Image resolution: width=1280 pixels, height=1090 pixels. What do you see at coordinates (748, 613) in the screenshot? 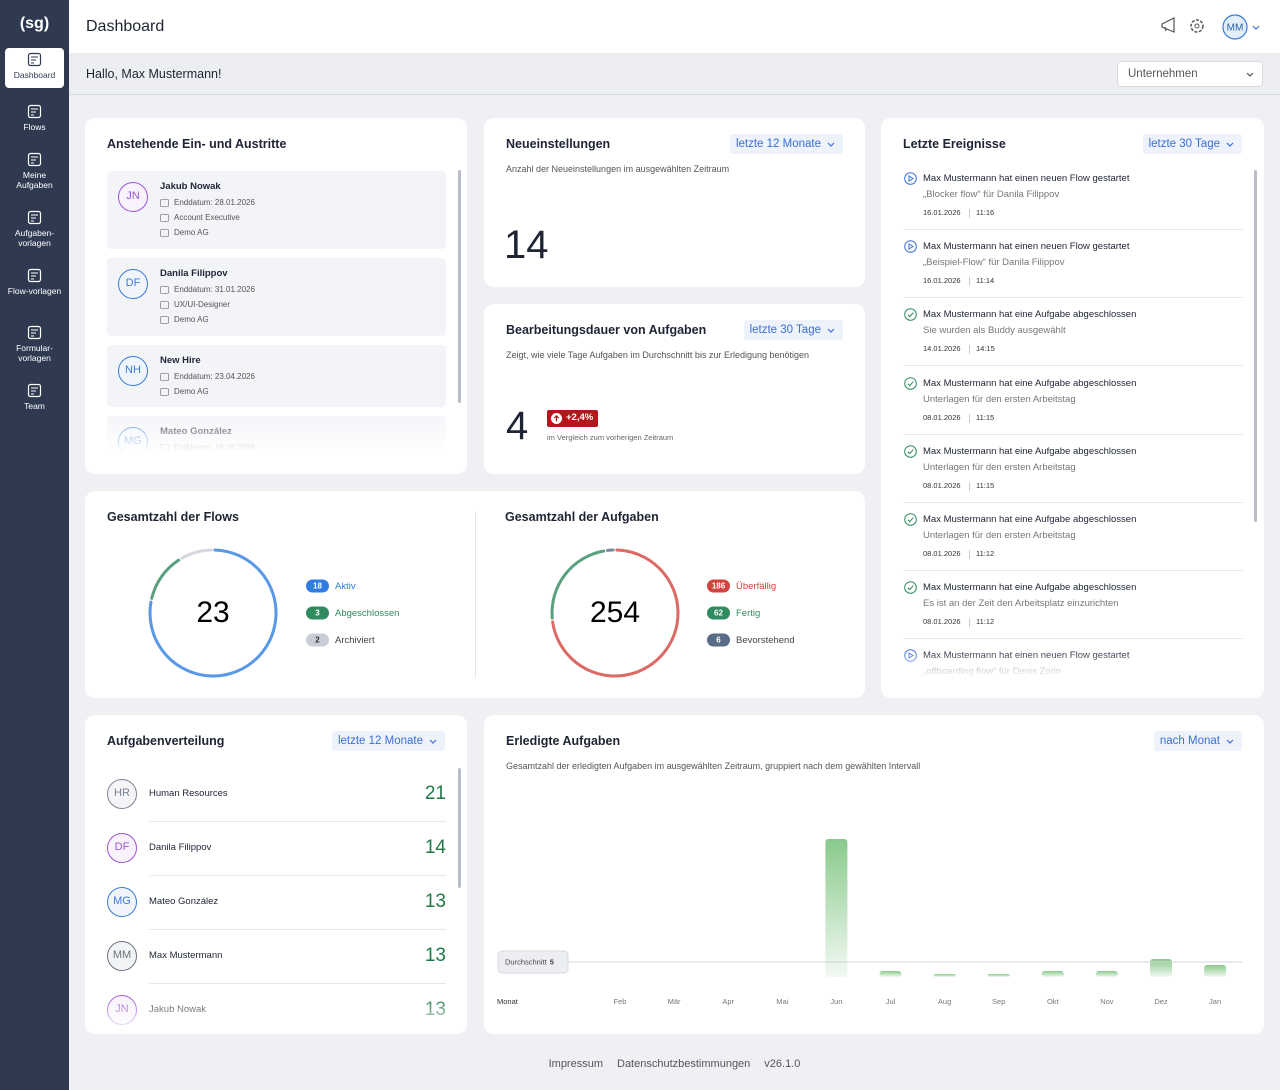
I see `legend-label: Fertig` at bounding box center [748, 613].